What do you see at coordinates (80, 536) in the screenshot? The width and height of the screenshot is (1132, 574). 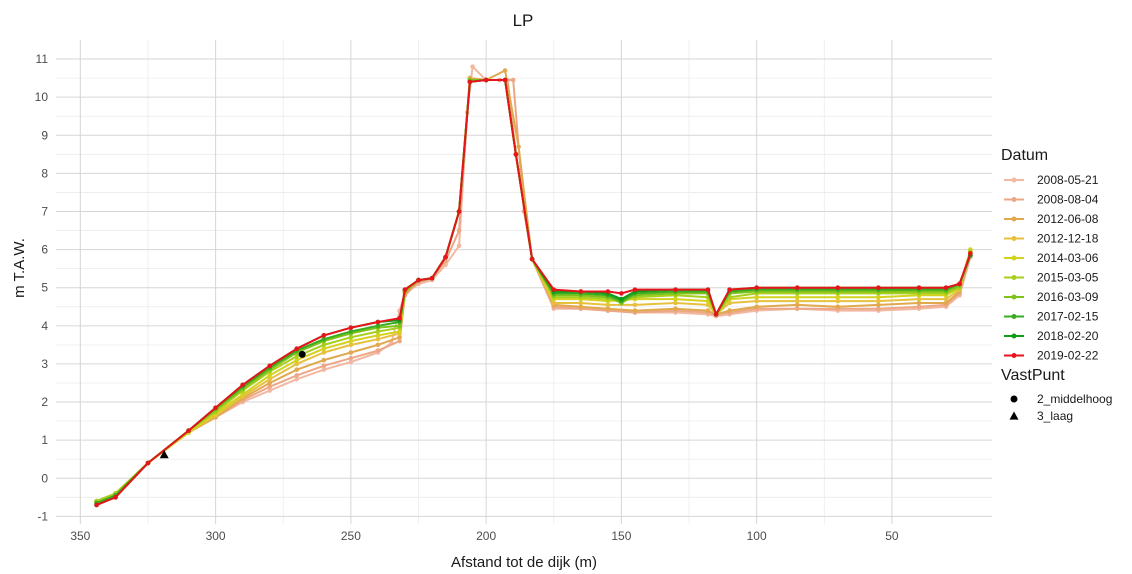 I see `x-tick-label: 350` at bounding box center [80, 536].